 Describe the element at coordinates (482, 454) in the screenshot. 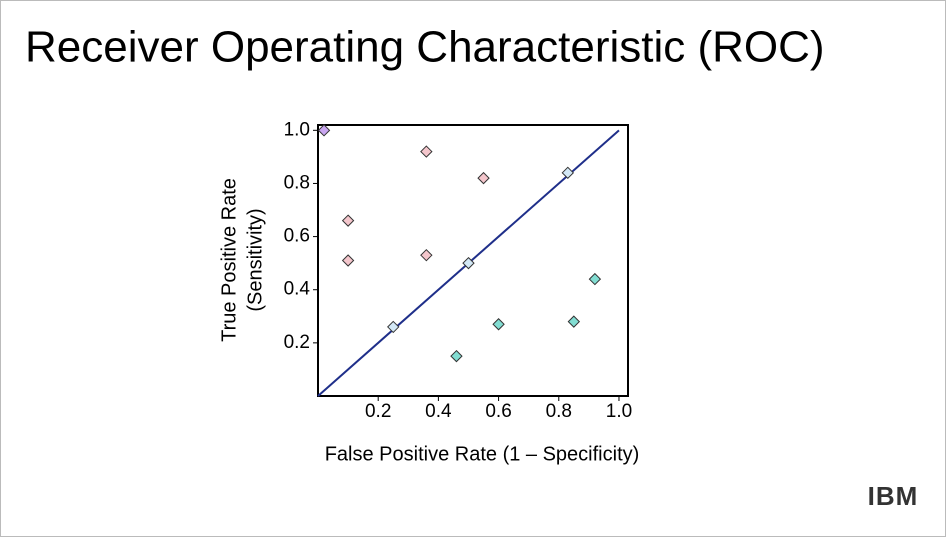

I see `x-axis-label: False Positive Rate (1 – Specificity)` at that location.